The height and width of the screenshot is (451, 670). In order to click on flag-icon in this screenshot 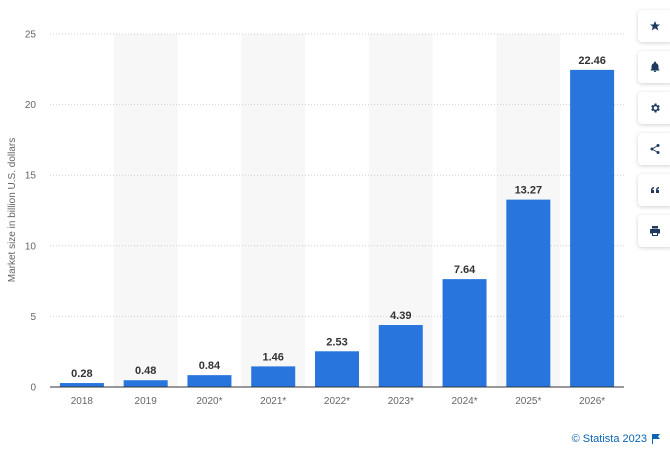, I will do `click(656, 439)`.